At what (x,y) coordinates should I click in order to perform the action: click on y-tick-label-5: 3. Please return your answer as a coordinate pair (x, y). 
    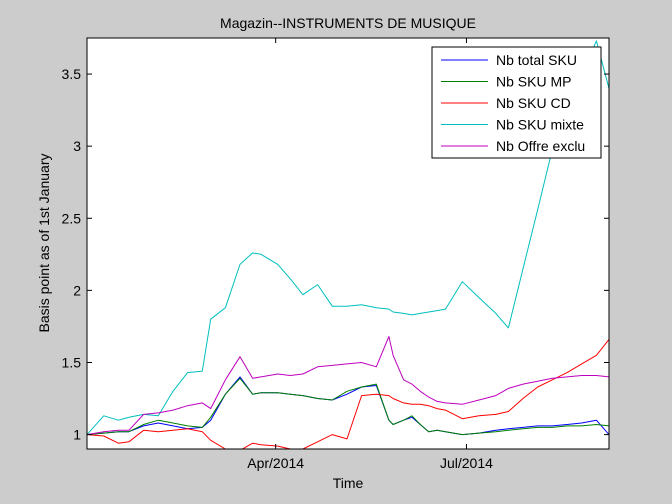
    Looking at the image, I should click on (77, 146).